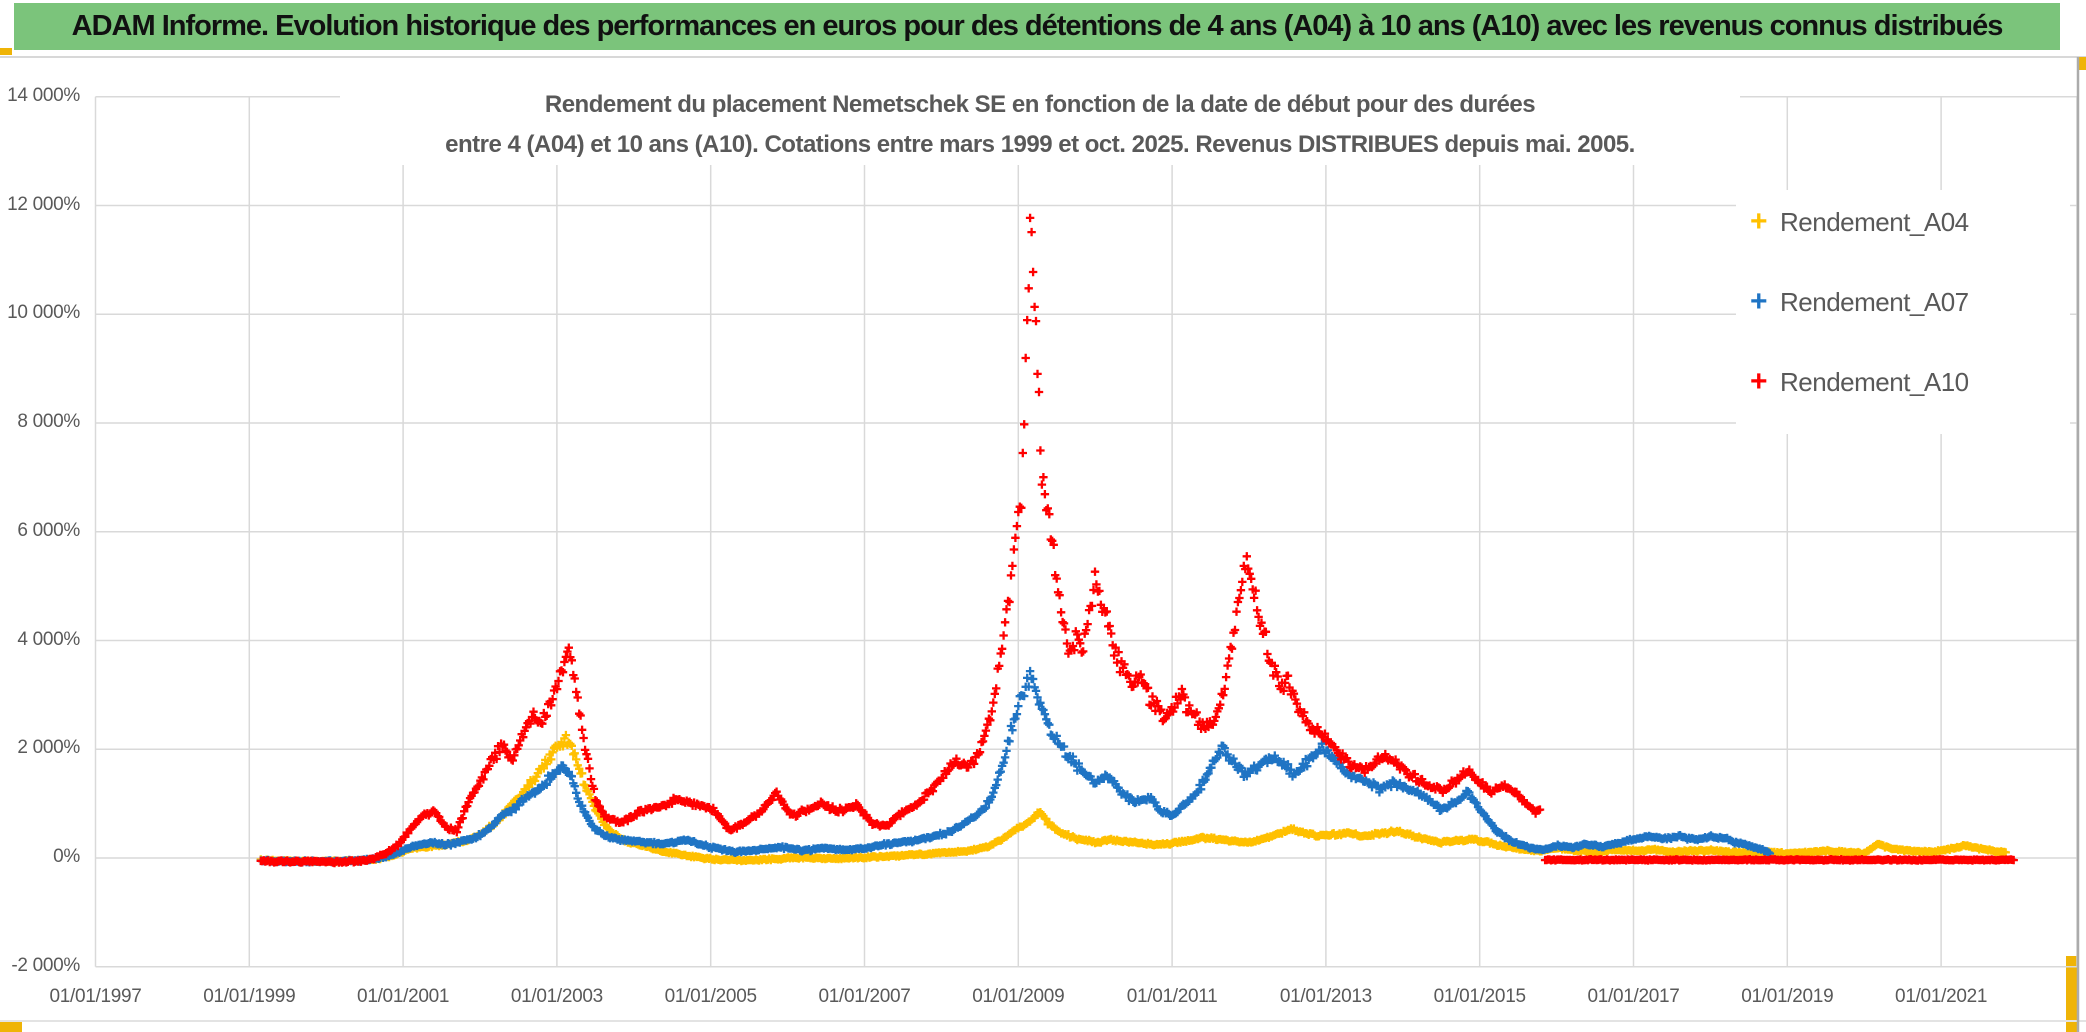 The height and width of the screenshot is (1032, 2086). I want to click on y-axis-label: 2 000%, so click(48, 748).